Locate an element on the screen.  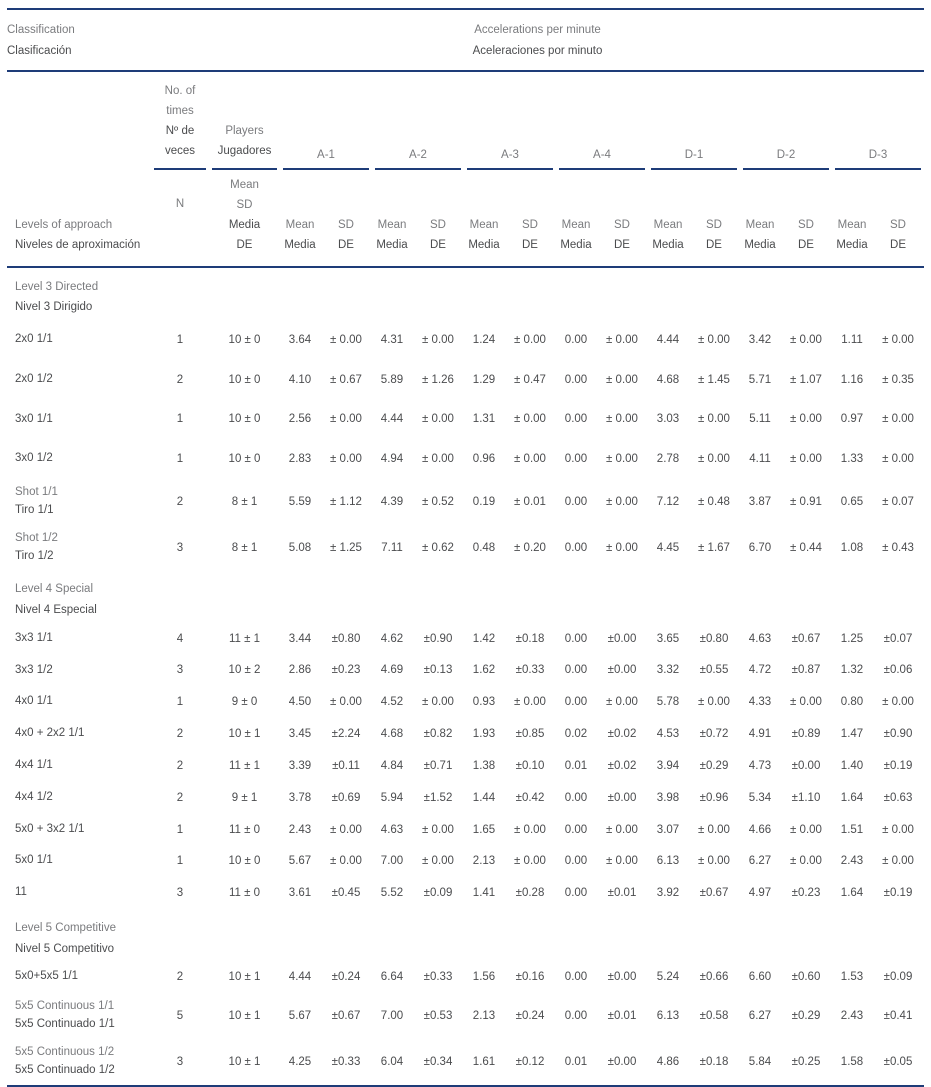
sd-value: ±0.02 is located at coordinates (622, 765).